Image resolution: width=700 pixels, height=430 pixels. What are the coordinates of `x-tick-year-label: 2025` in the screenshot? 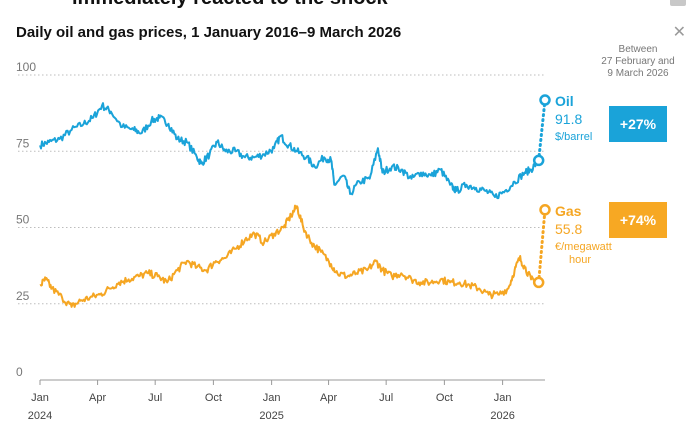 It's located at (271, 416).